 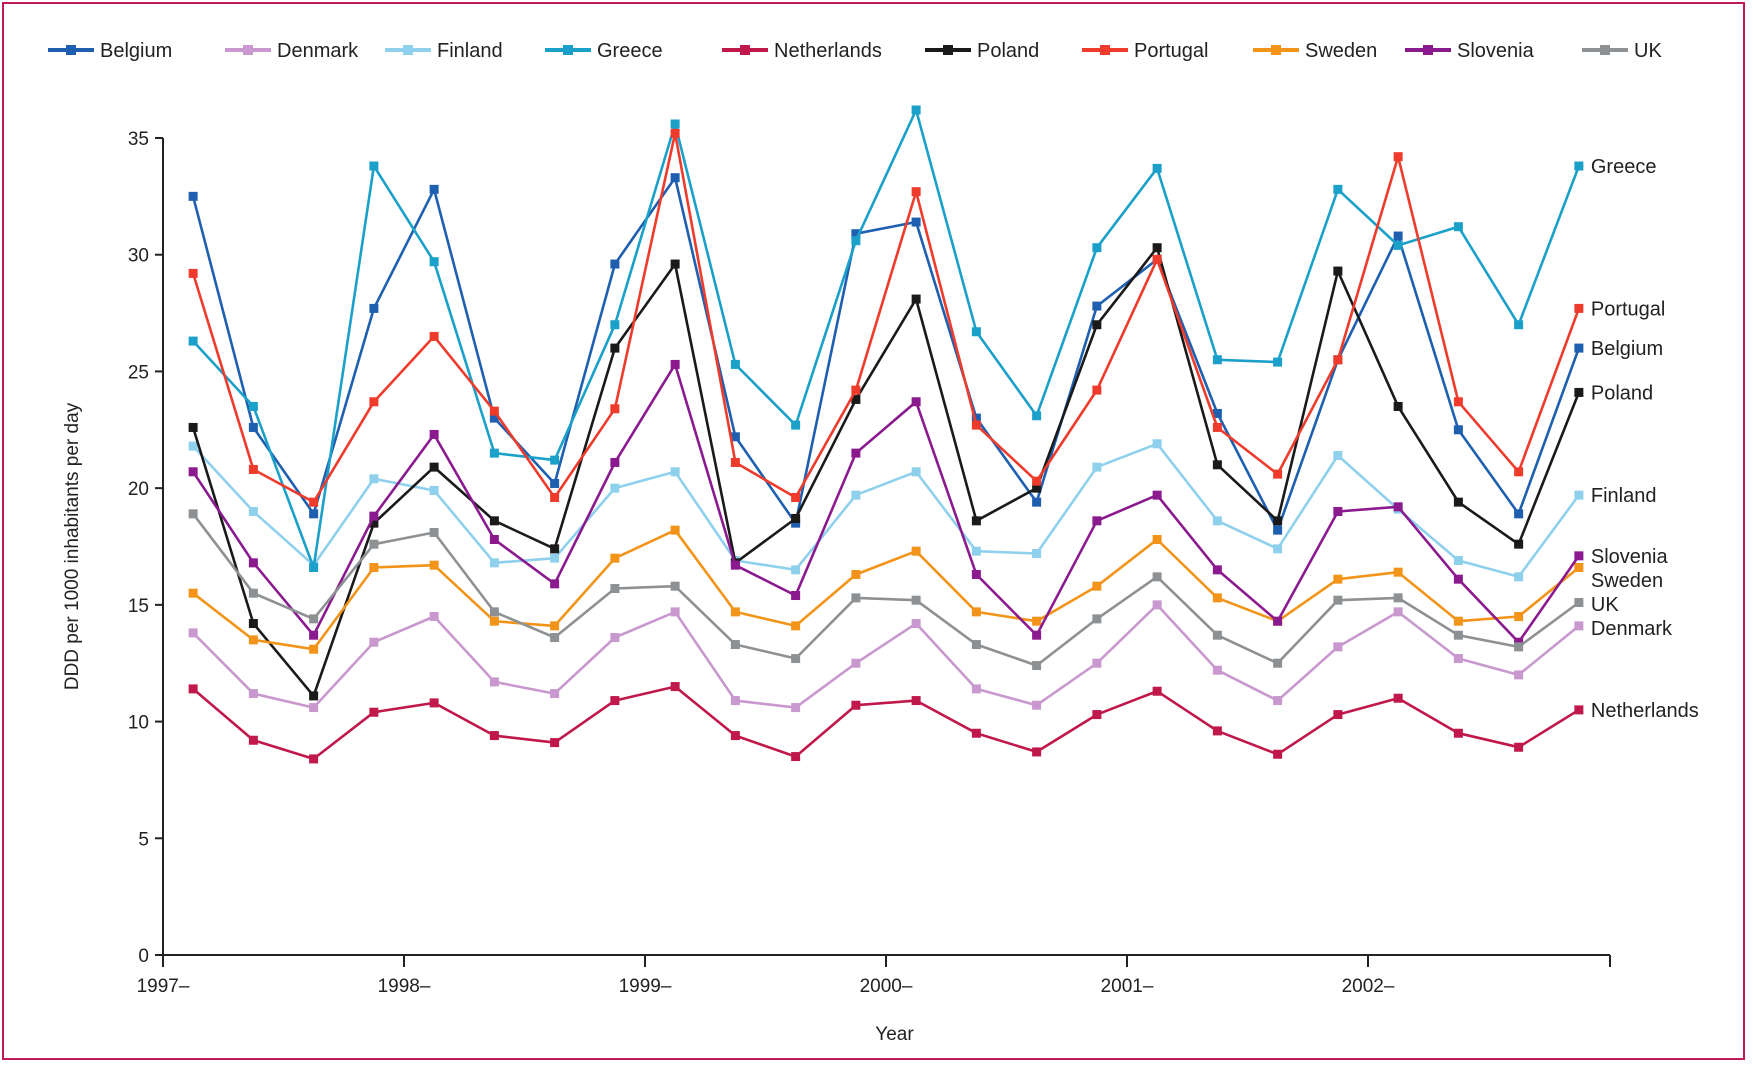 I want to click on x-ticks: 1997– 1998– 1999– 2000– 2001– 2002–, so click(x=874, y=976).